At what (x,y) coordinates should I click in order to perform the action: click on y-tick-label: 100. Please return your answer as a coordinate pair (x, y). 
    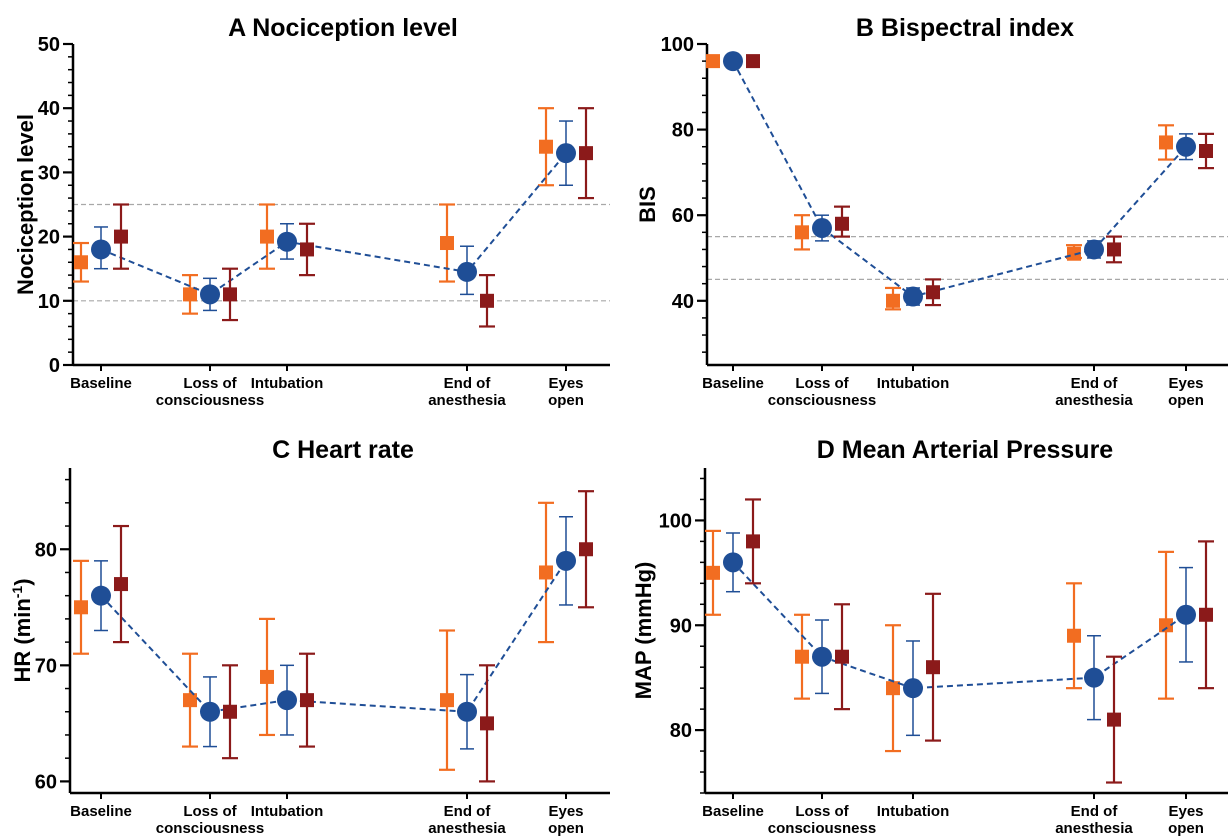
    Looking at the image, I should click on (675, 521).